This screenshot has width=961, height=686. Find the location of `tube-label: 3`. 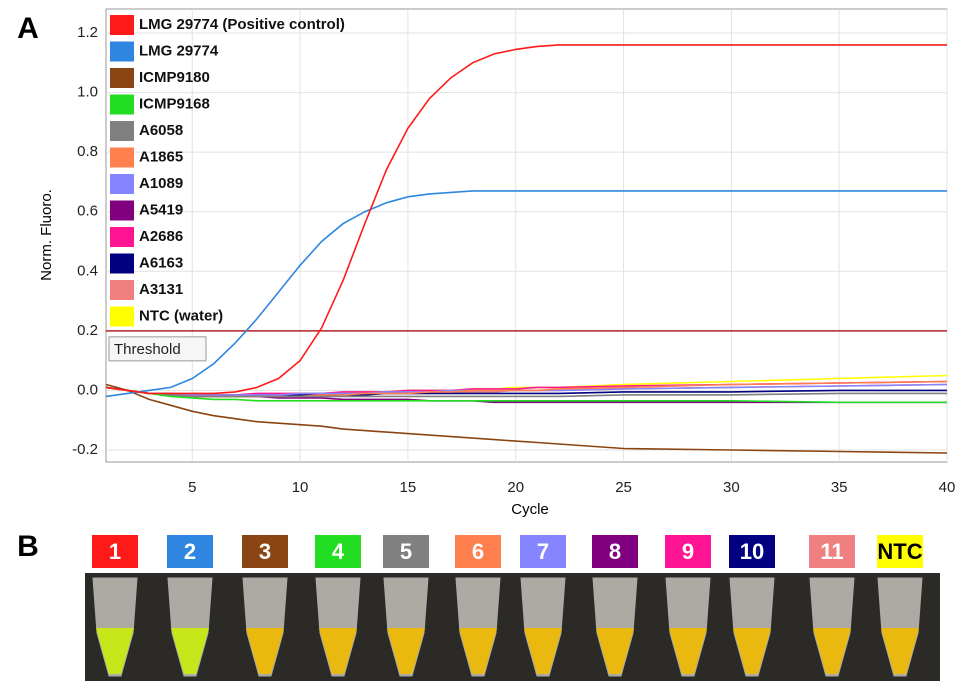

tube-label: 3 is located at coordinates (265, 551).